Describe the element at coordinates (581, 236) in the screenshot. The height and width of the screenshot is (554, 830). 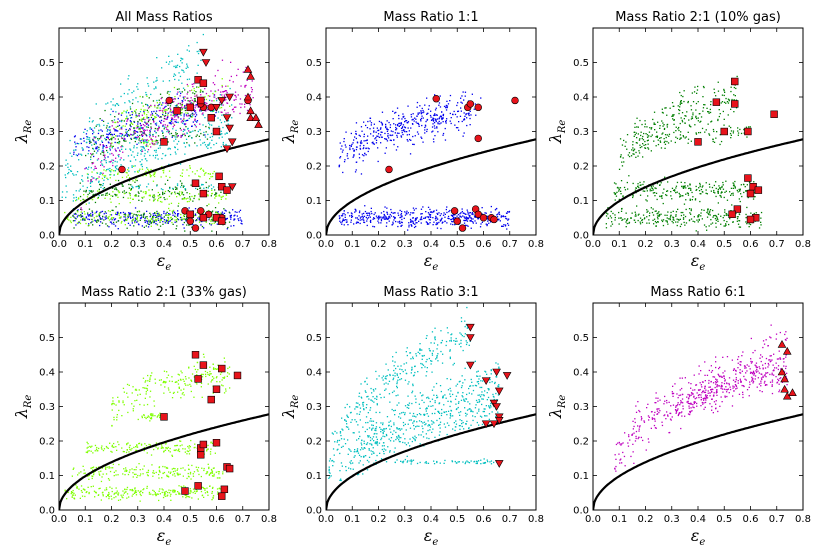
I see `y-tick-label: 0.0` at that location.